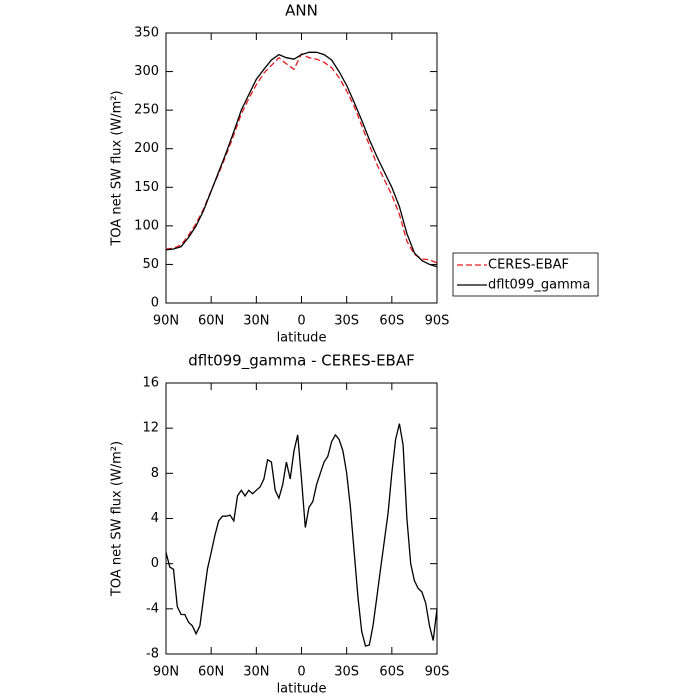 Image resolution: width=700 pixels, height=700 pixels. I want to click on y-tick-label: 16, so click(150, 383).